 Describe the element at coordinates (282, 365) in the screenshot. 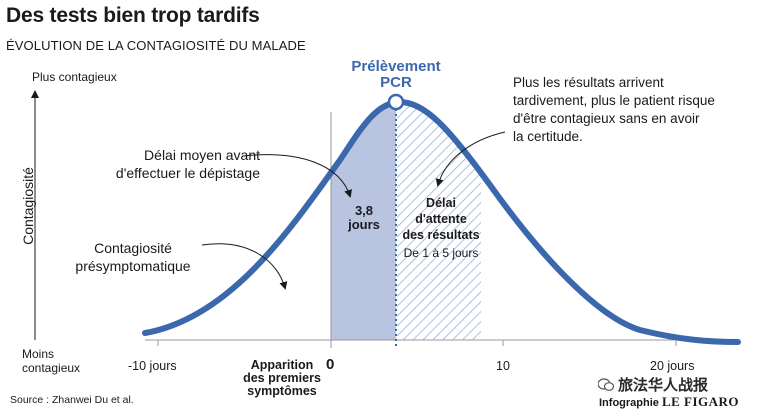

I see `onset-line1: Apparition` at that location.